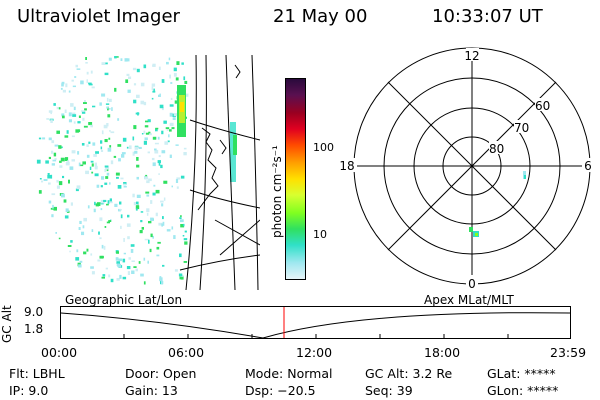 The height and width of the screenshot is (400, 600). Describe the element at coordinates (219, 137) in the screenshot. I see `continent-outline` at that location.